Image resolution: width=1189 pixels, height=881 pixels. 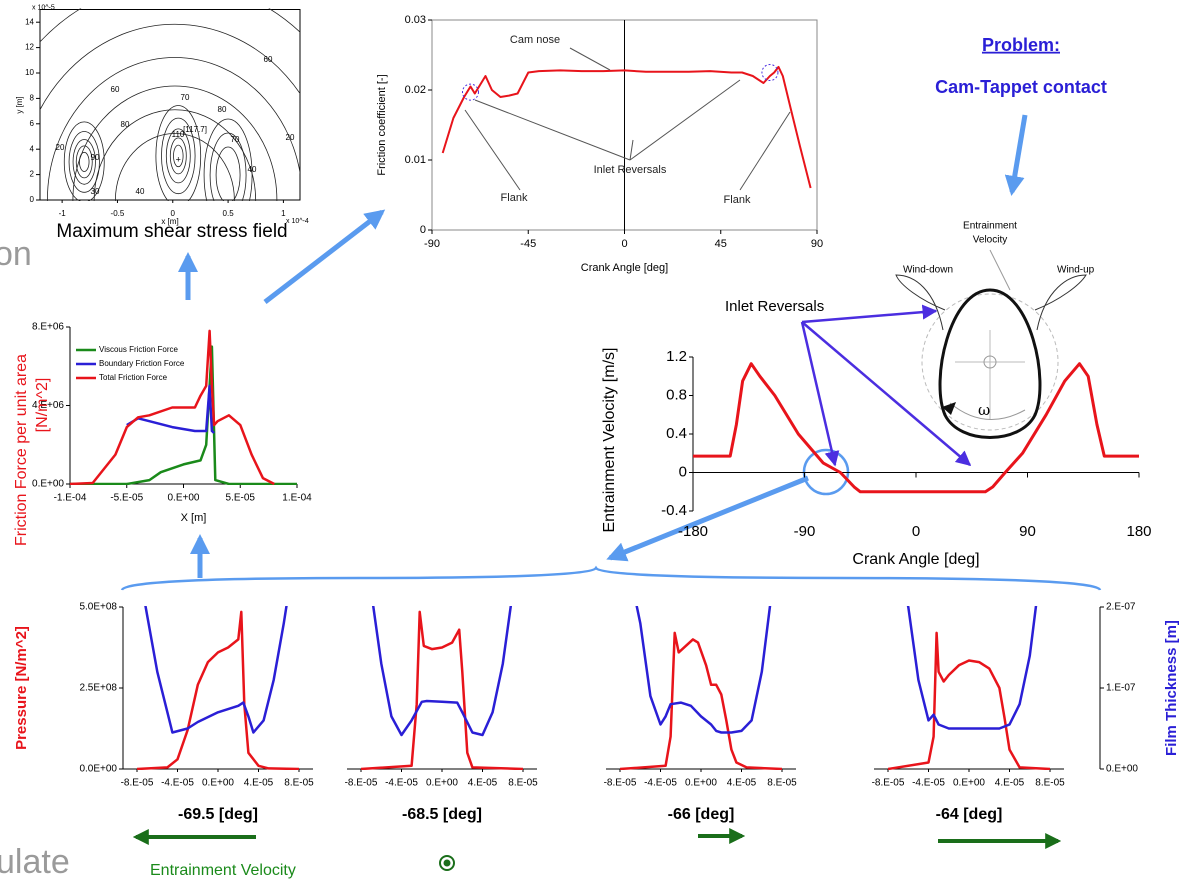 What do you see at coordinates (268, 59) in the screenshot?
I see `contour-label: 60` at bounding box center [268, 59].